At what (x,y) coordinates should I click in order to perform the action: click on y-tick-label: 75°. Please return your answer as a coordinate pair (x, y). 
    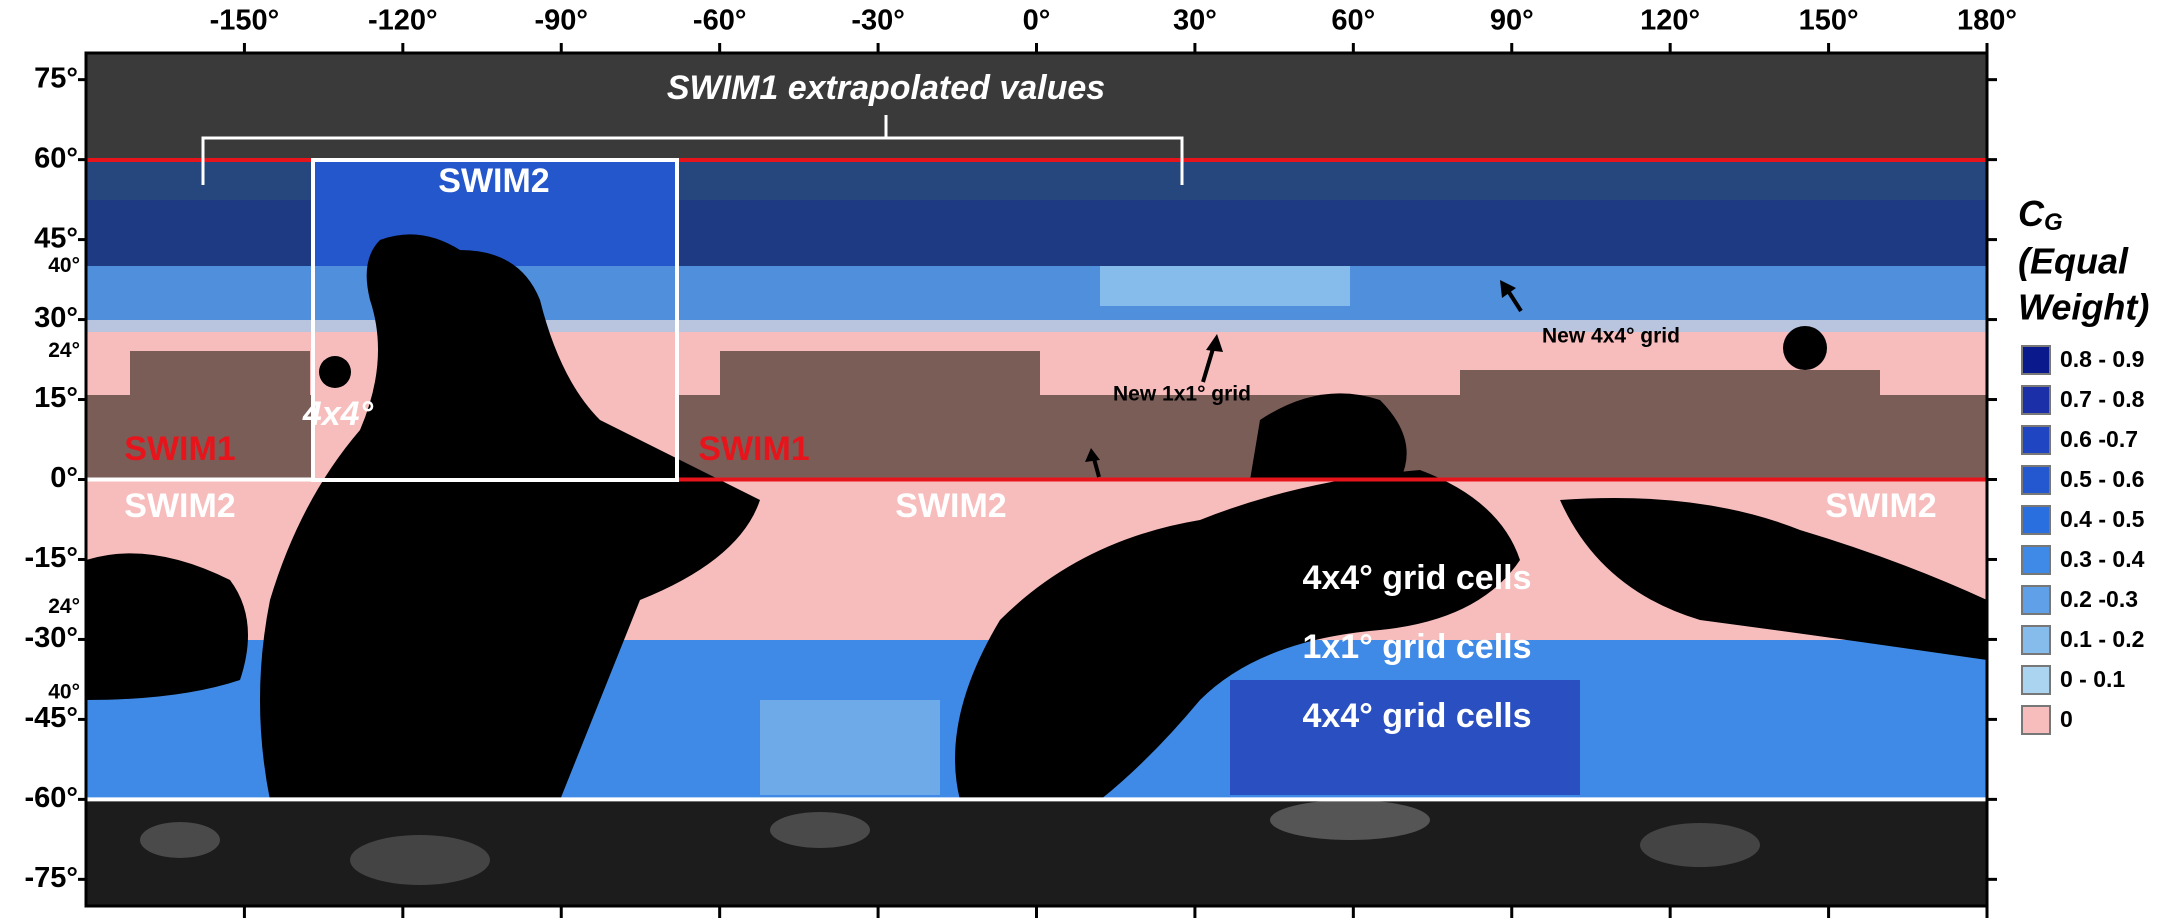
    Looking at the image, I should click on (56, 78).